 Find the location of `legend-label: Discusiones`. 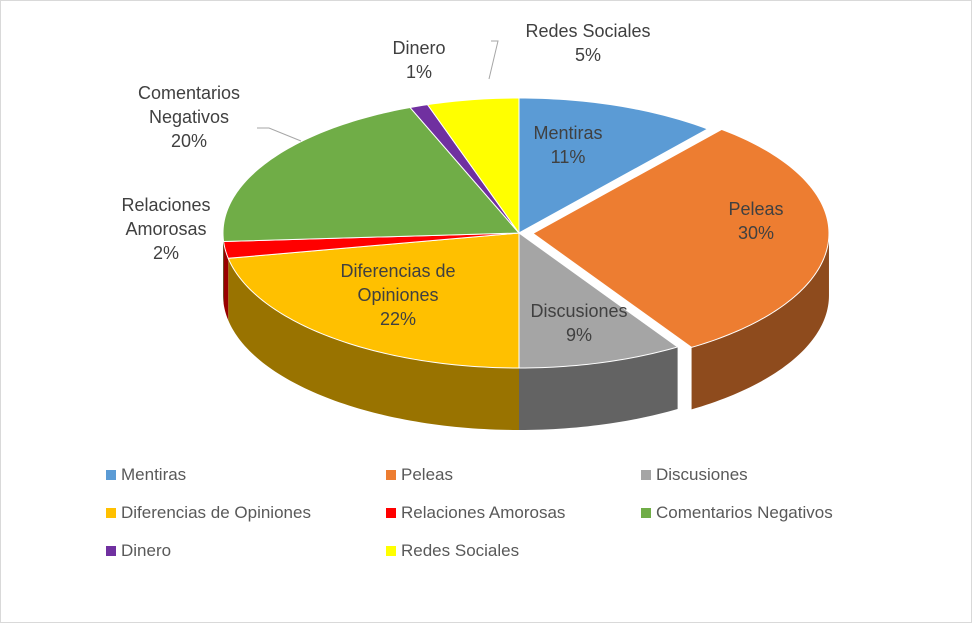

legend-label: Discusiones is located at coordinates (702, 474).